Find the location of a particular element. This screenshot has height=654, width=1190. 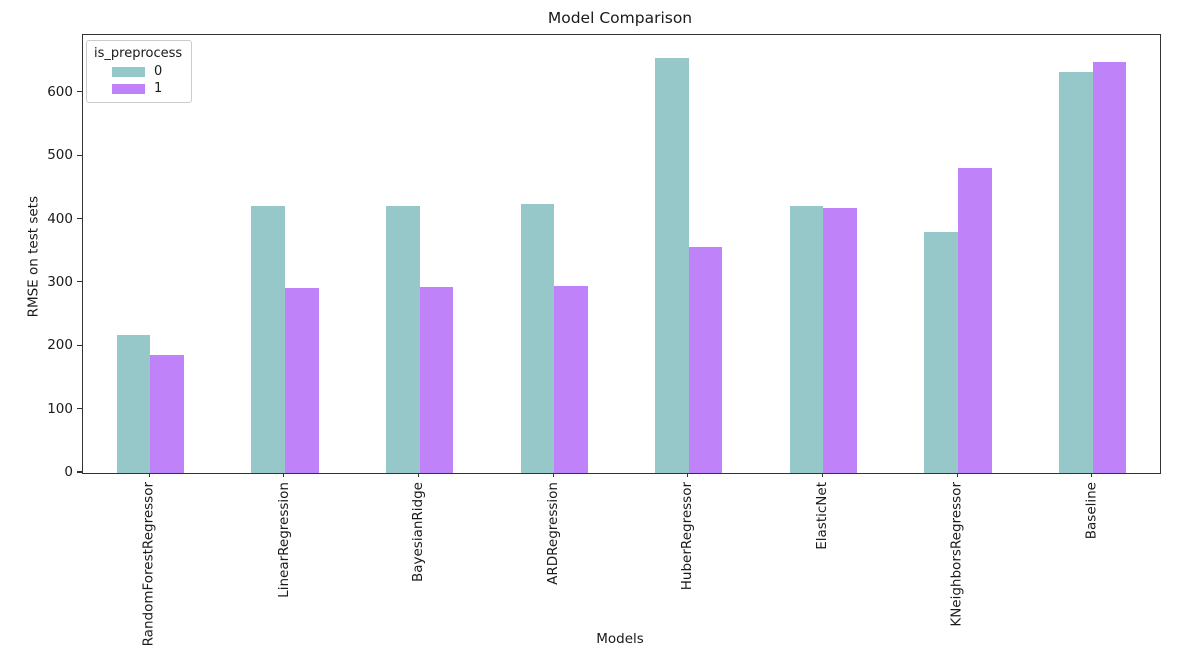

legend-swatch-series-0-icon is located at coordinates (128, 71).